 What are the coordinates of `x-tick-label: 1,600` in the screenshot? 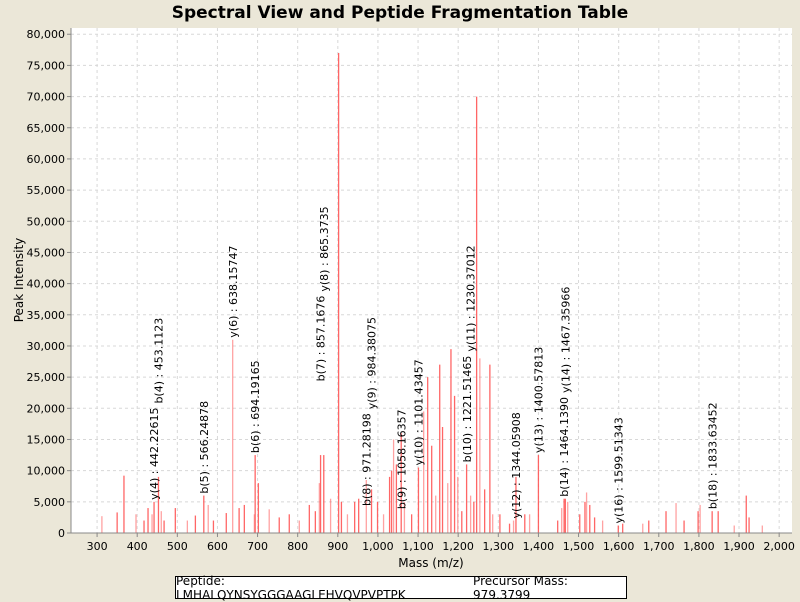 It's located at (619, 546).